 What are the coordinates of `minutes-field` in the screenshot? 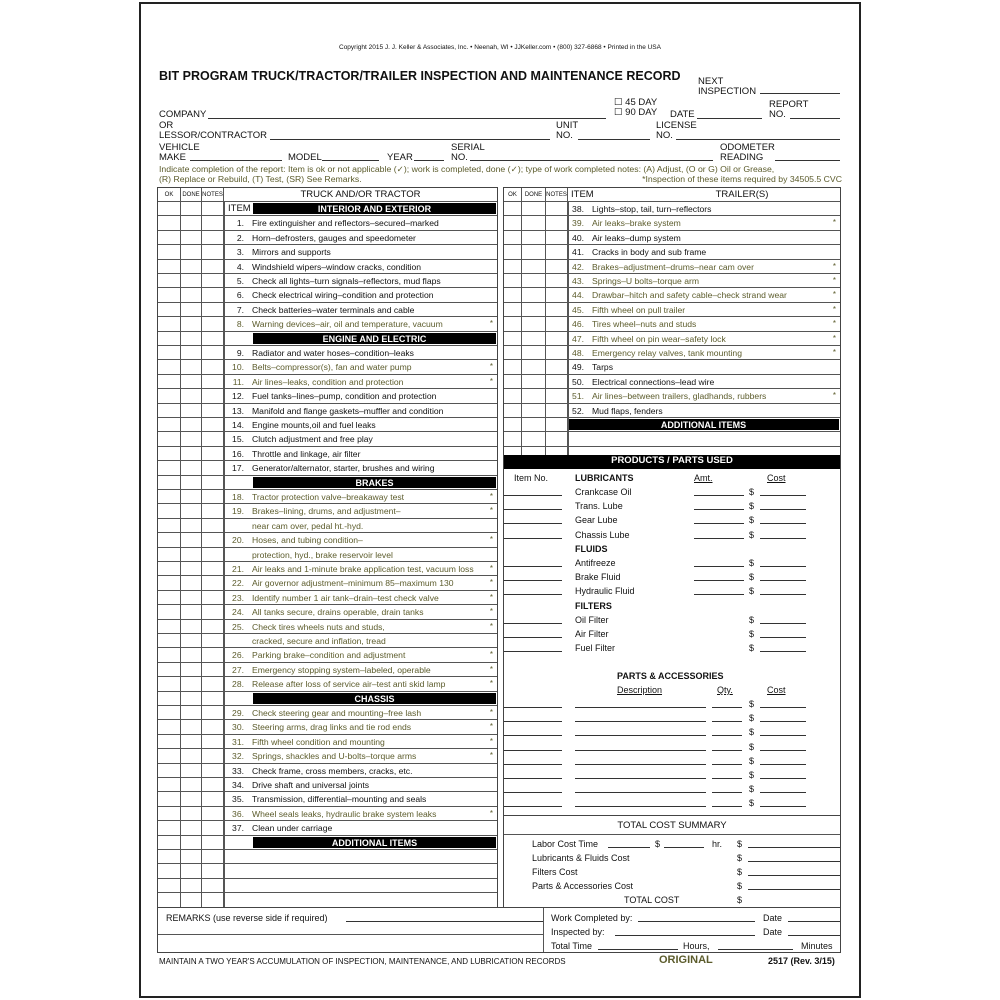 It's located at (755, 949).